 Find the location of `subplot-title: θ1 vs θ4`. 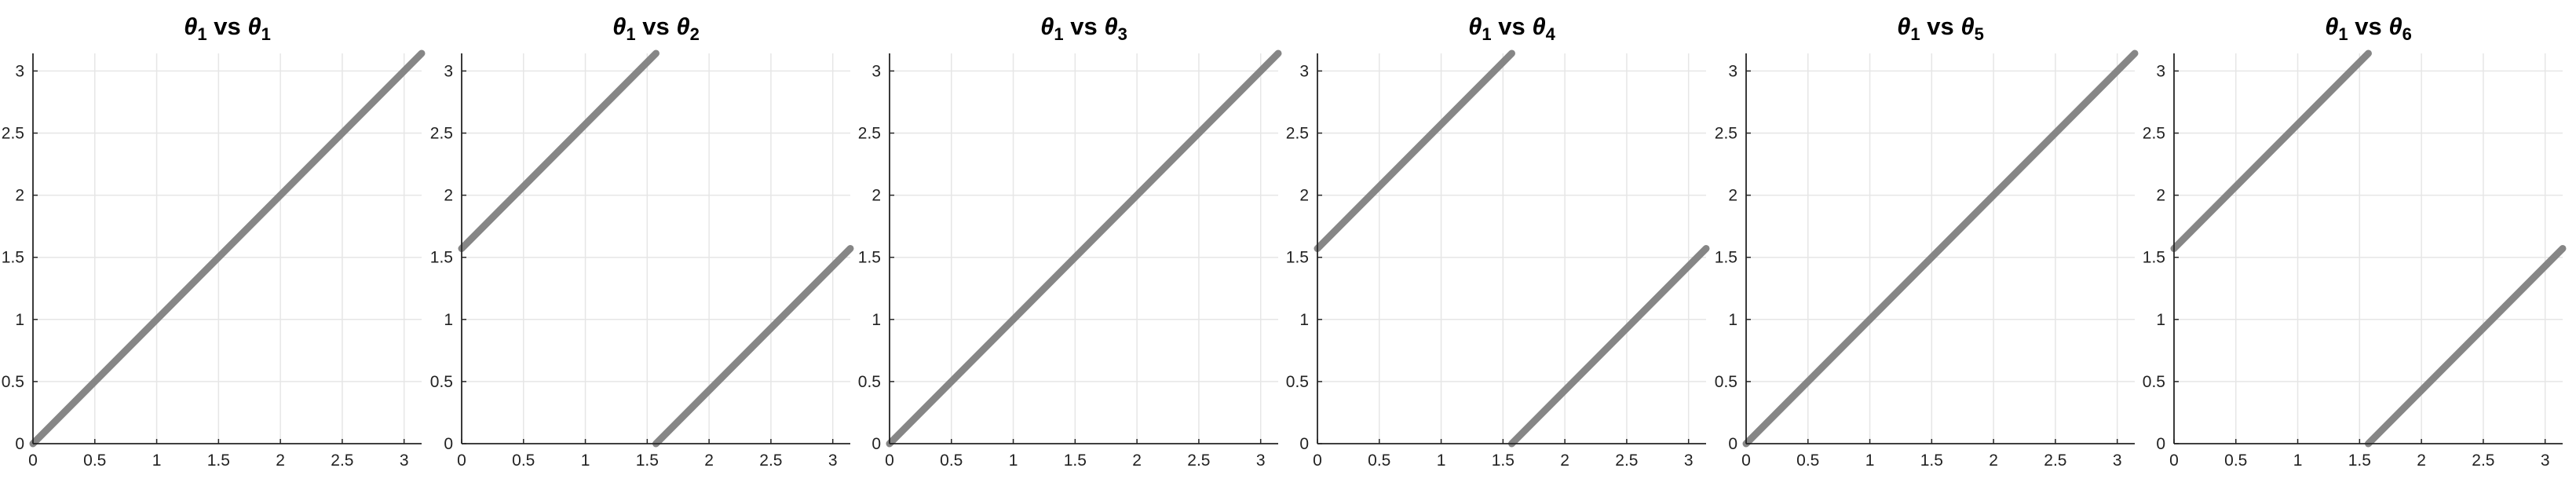

subplot-title: θ1 vs θ4 is located at coordinates (1512, 28).